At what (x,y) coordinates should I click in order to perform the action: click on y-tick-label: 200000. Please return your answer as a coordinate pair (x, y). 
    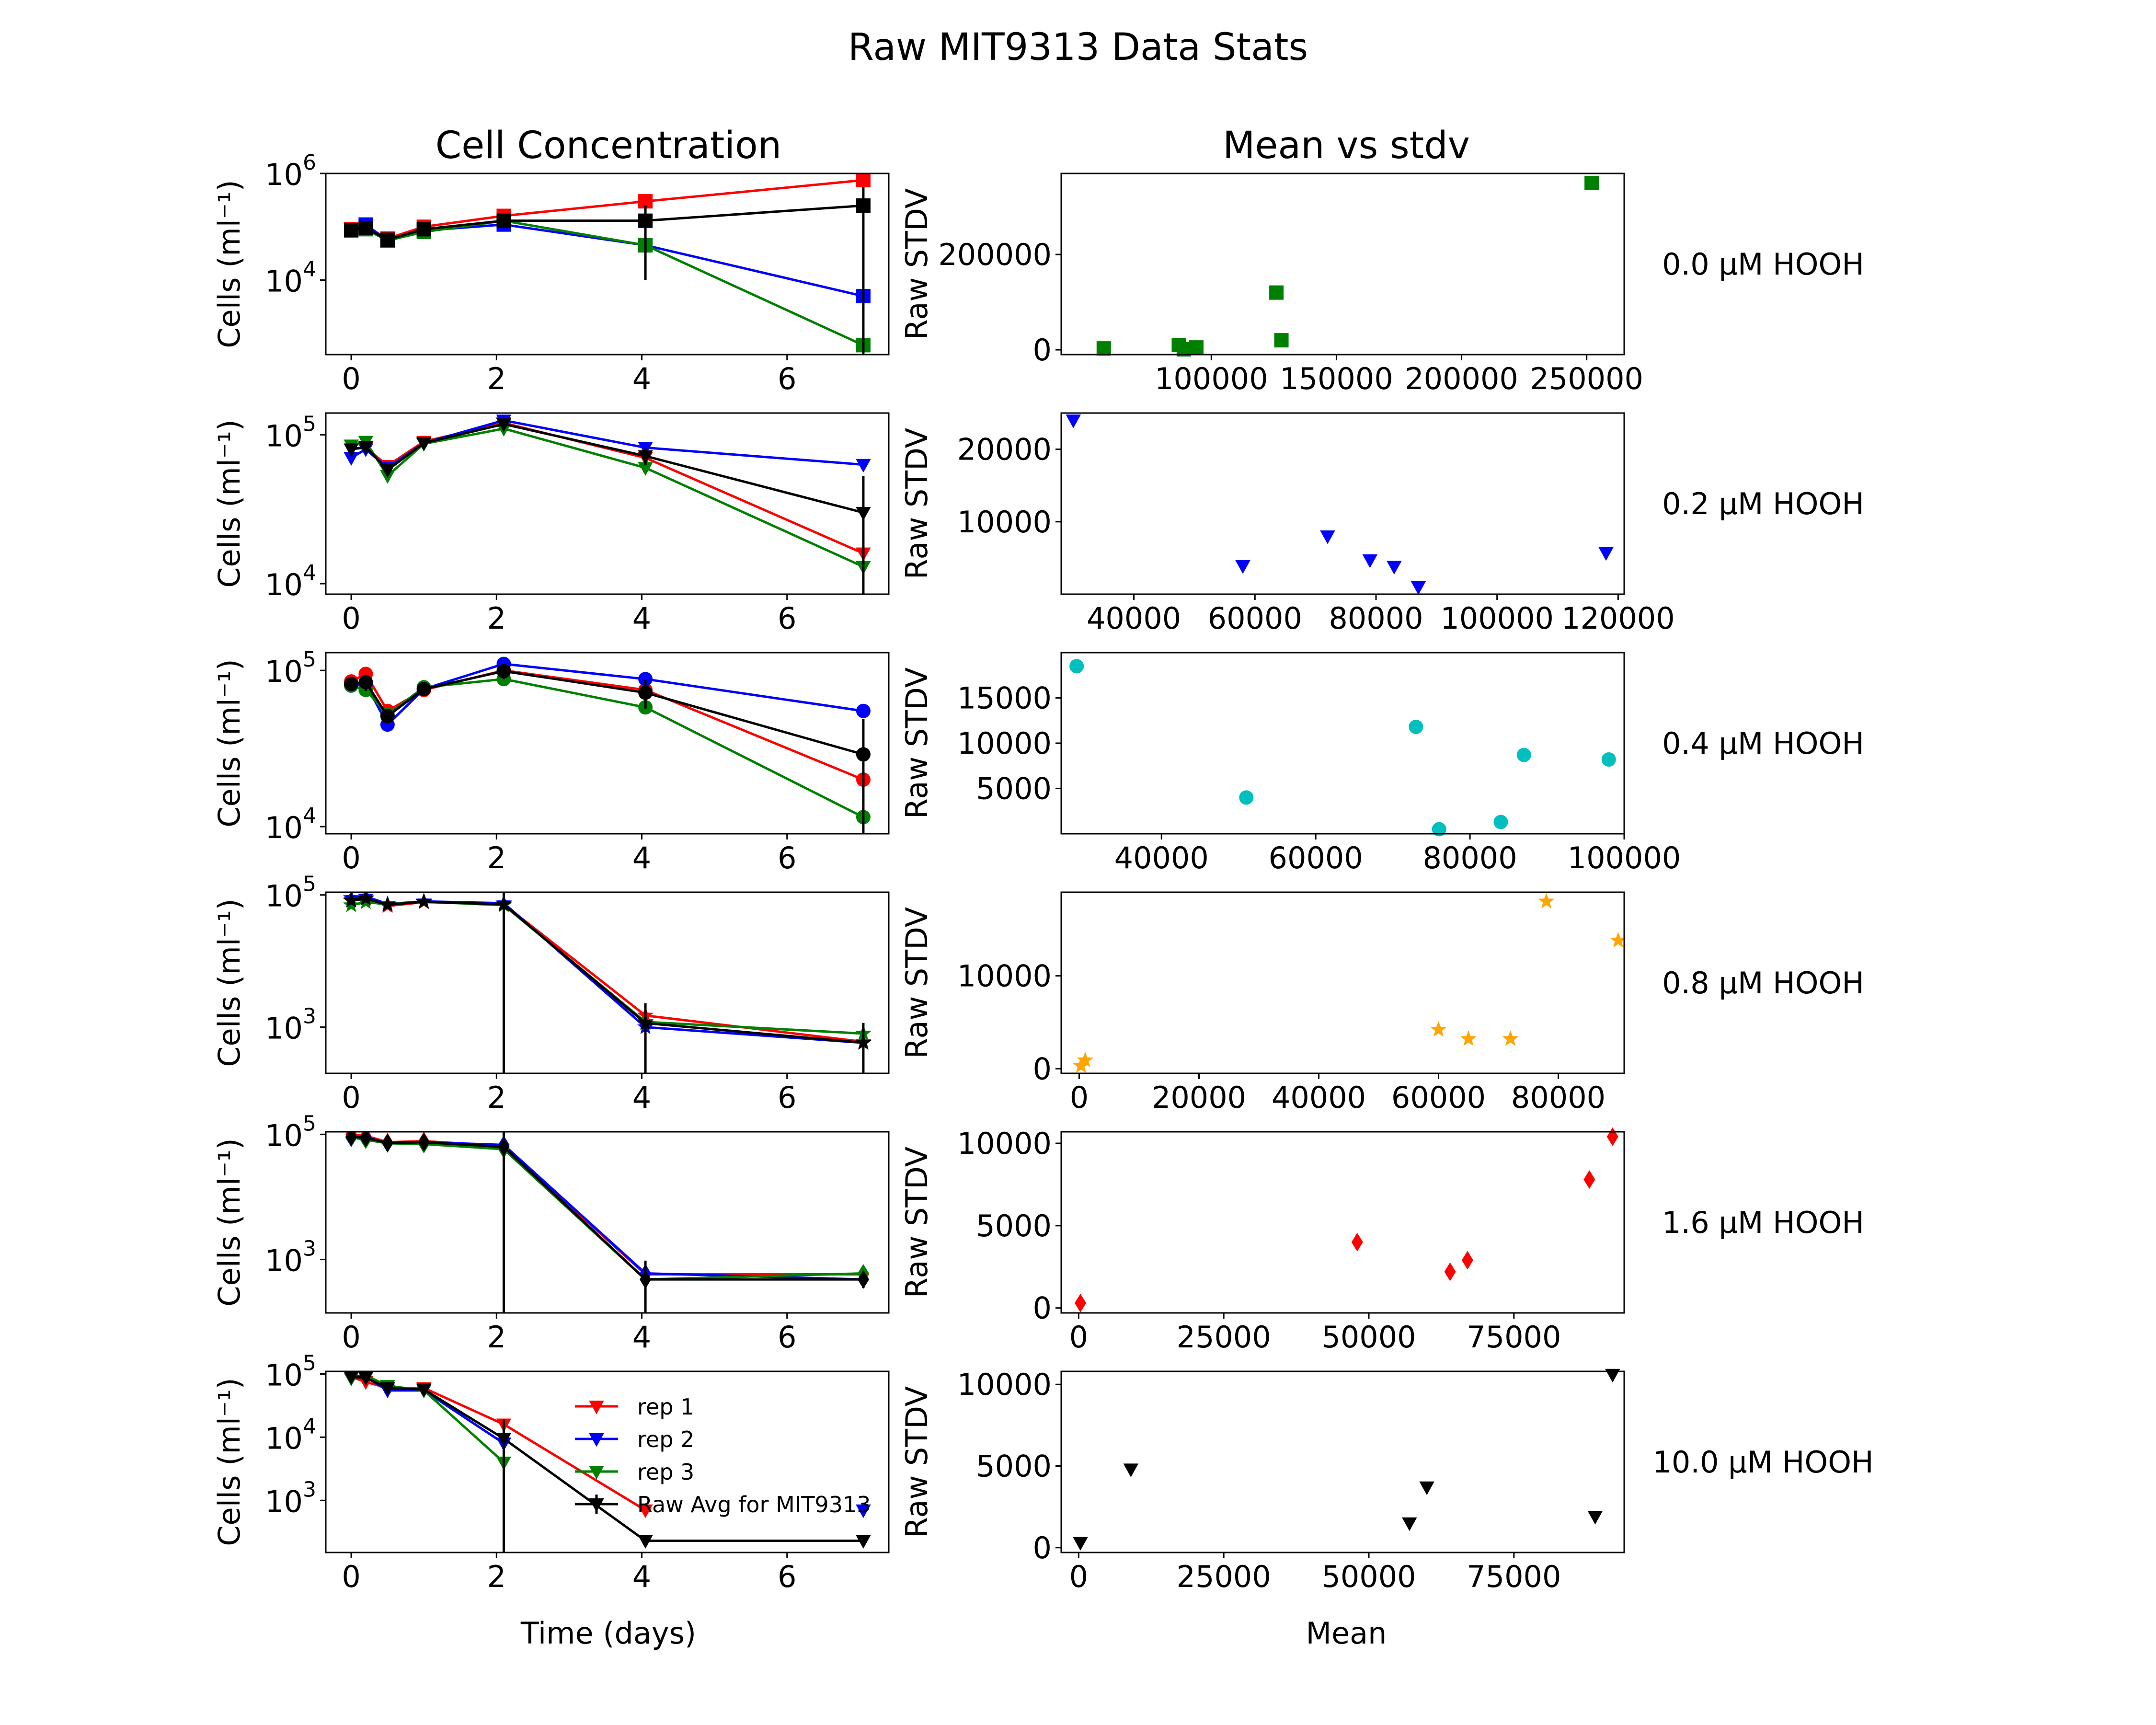
    Looking at the image, I should click on (995, 254).